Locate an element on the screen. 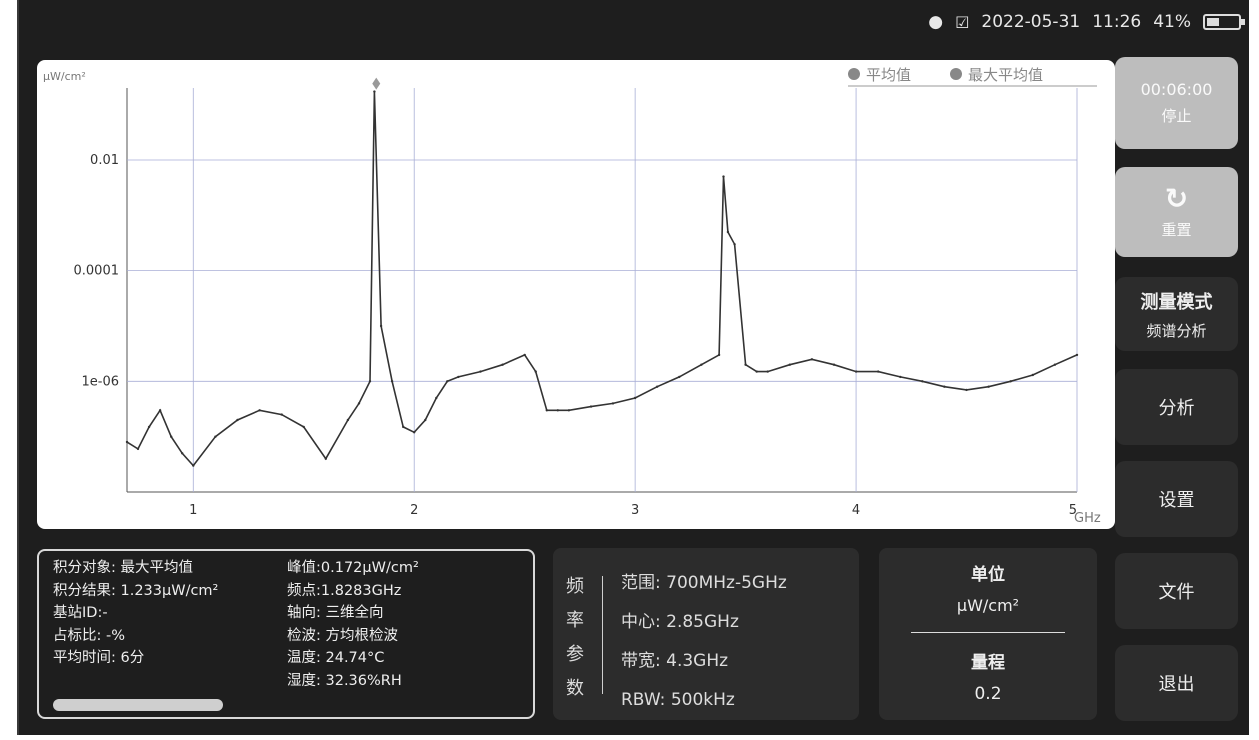  freq-center: 中心: 2.85GHz is located at coordinates (680, 622).